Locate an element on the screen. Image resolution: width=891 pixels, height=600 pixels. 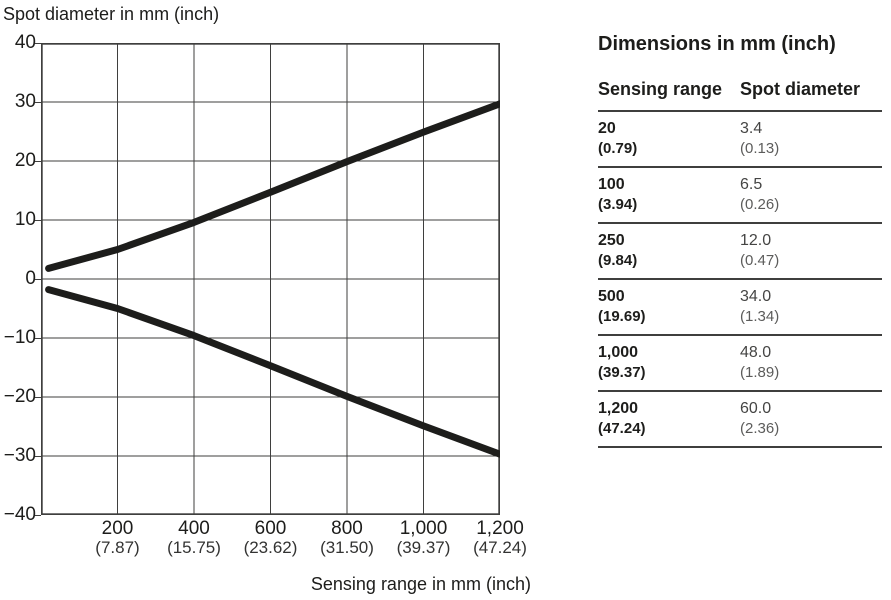
table-row: 1,200 (47.24) 60.0 (2.36) is located at coordinates (740, 420).